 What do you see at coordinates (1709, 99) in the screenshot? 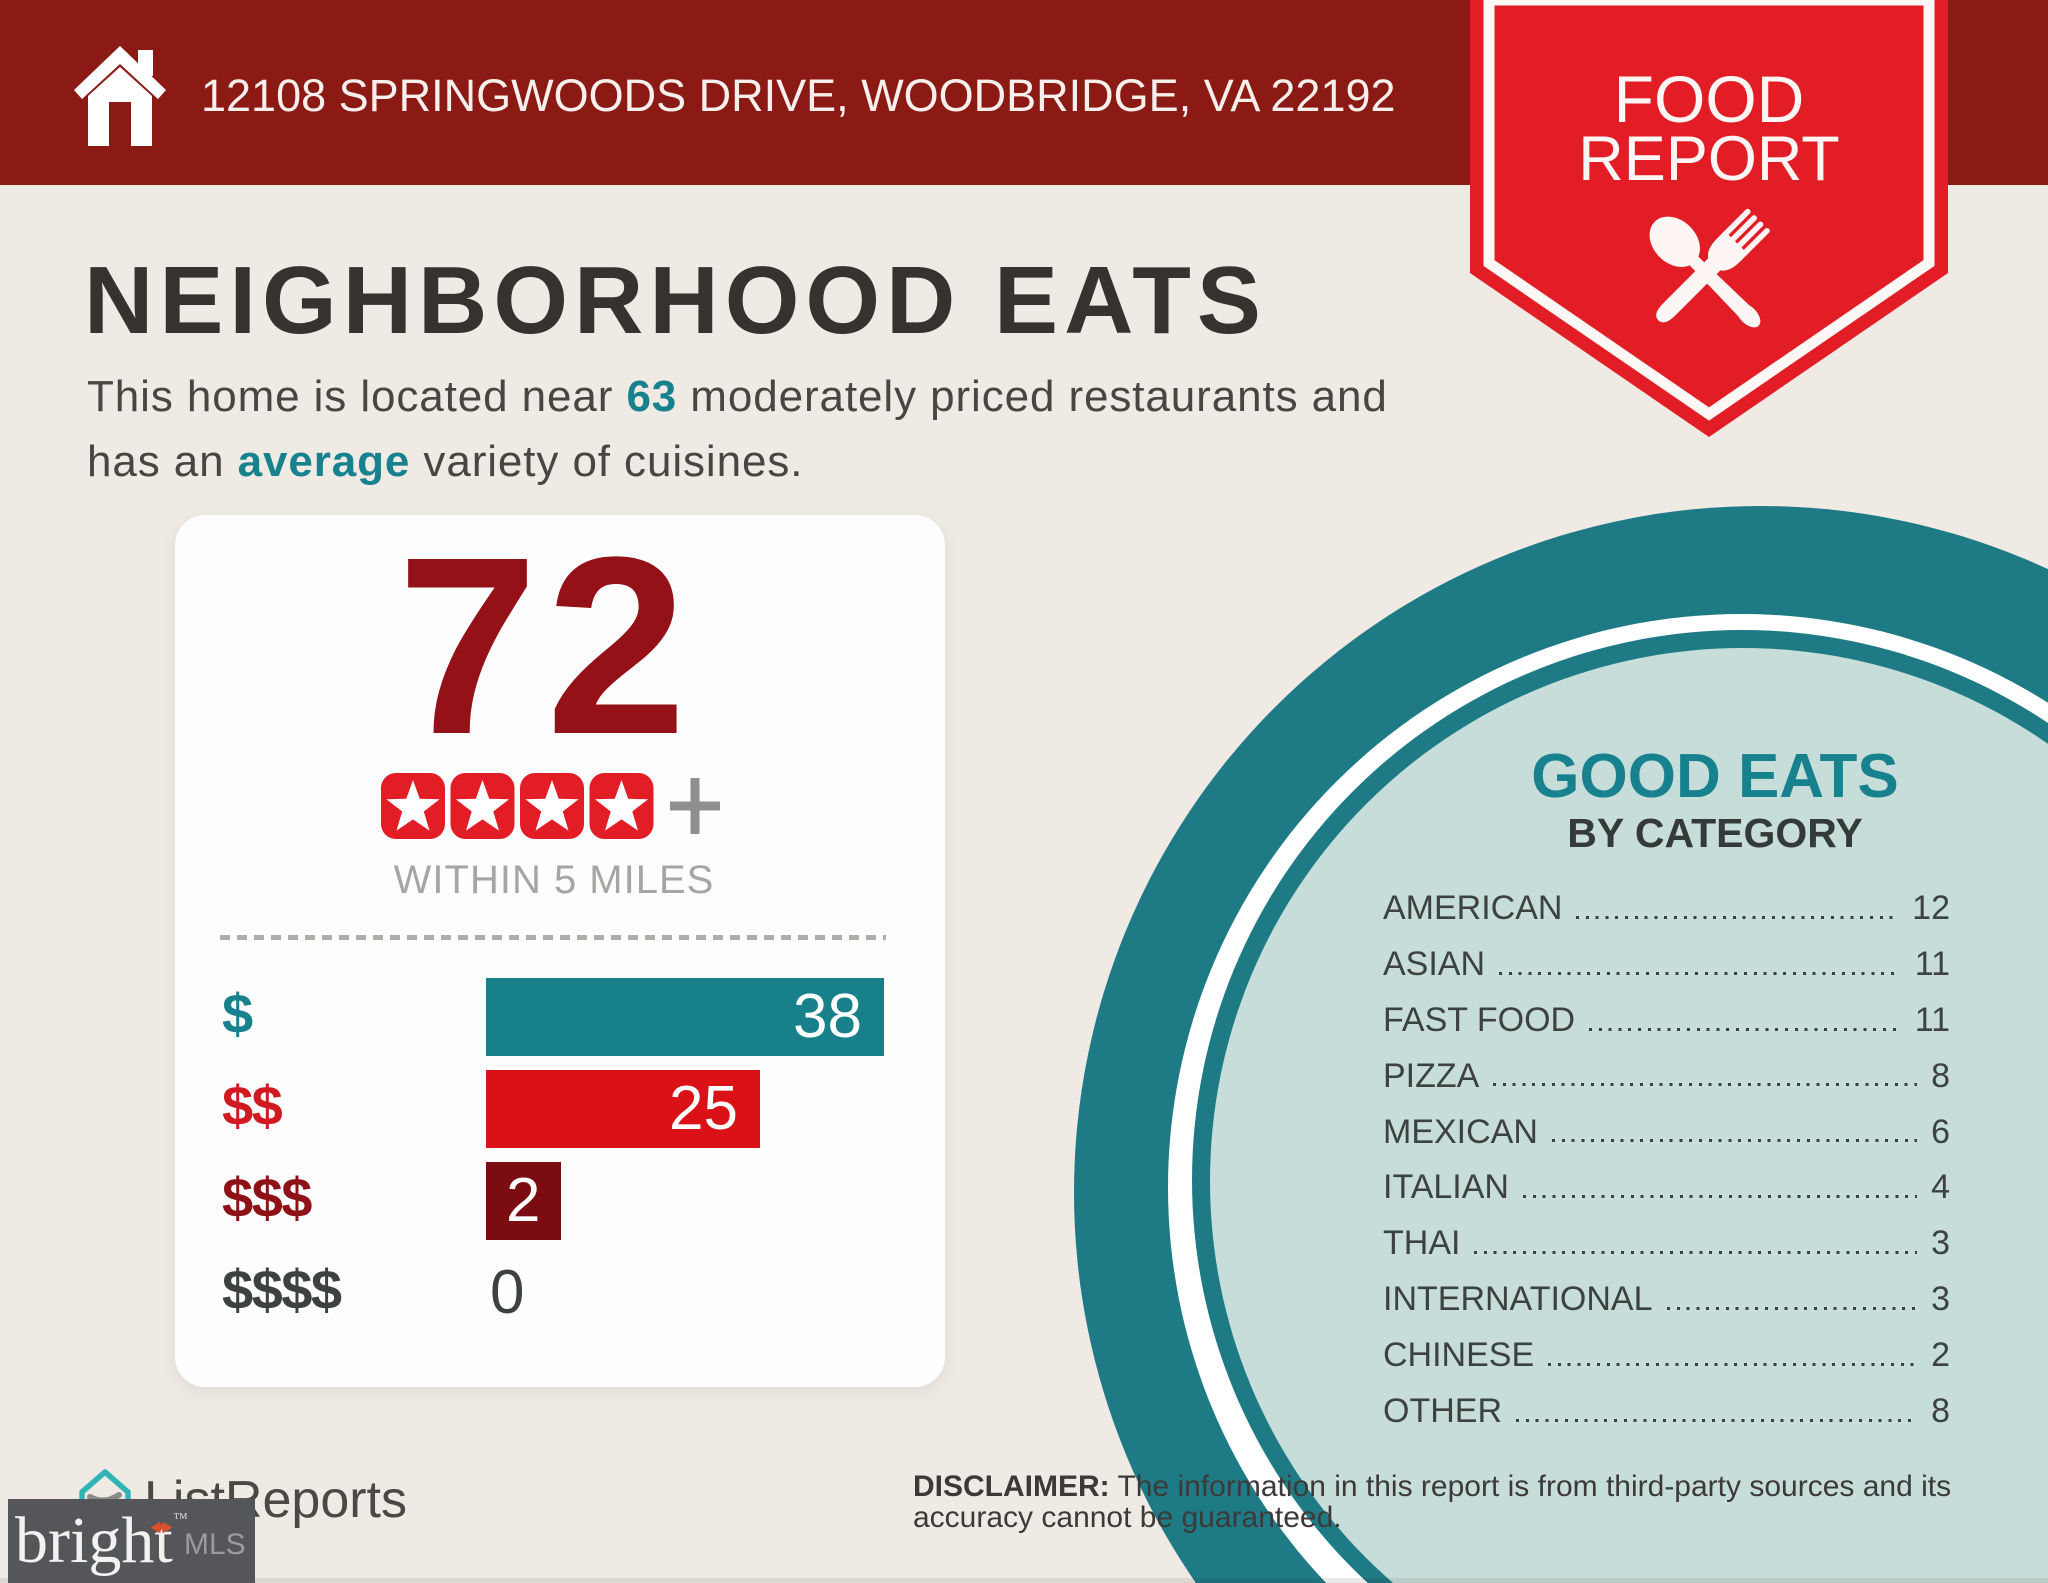
I see `svg-text: FOOD` at bounding box center [1709, 99].